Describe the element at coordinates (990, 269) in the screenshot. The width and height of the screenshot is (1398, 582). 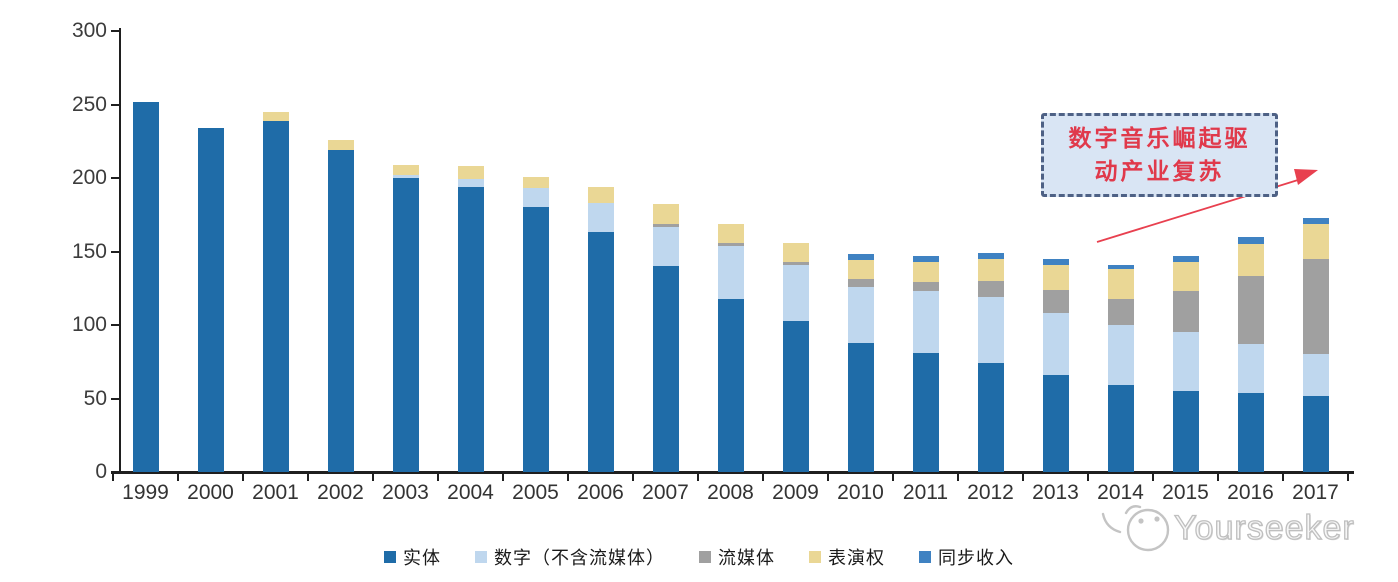
I see `bar-segment-performance-2012` at that location.